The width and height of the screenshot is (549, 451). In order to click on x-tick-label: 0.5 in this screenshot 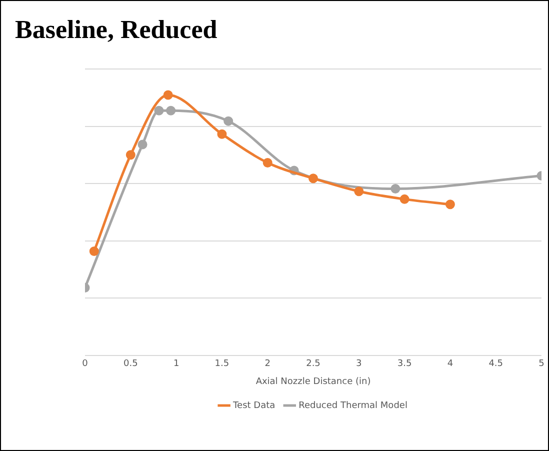, I will do `click(130, 364)`.